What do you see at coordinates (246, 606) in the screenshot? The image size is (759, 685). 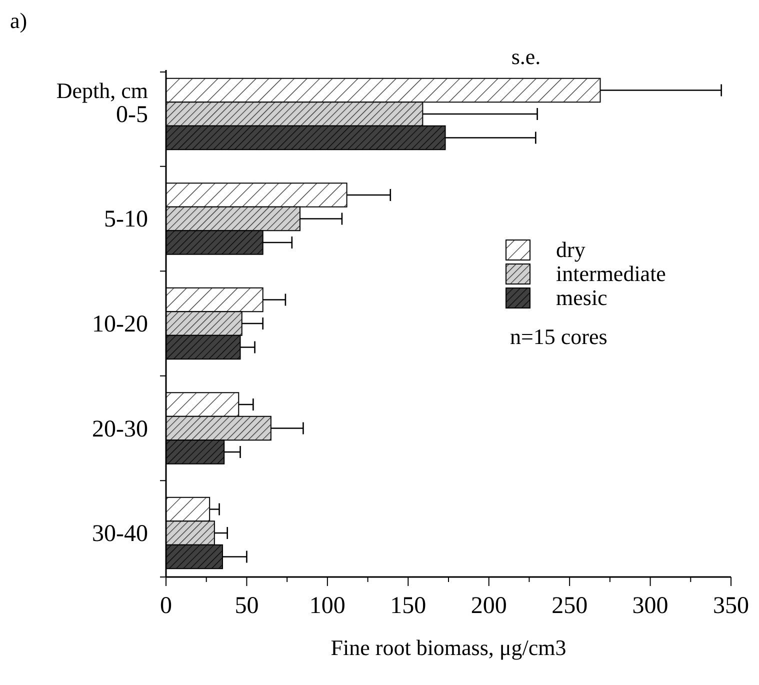 I see `x-tick-label: 50` at bounding box center [246, 606].